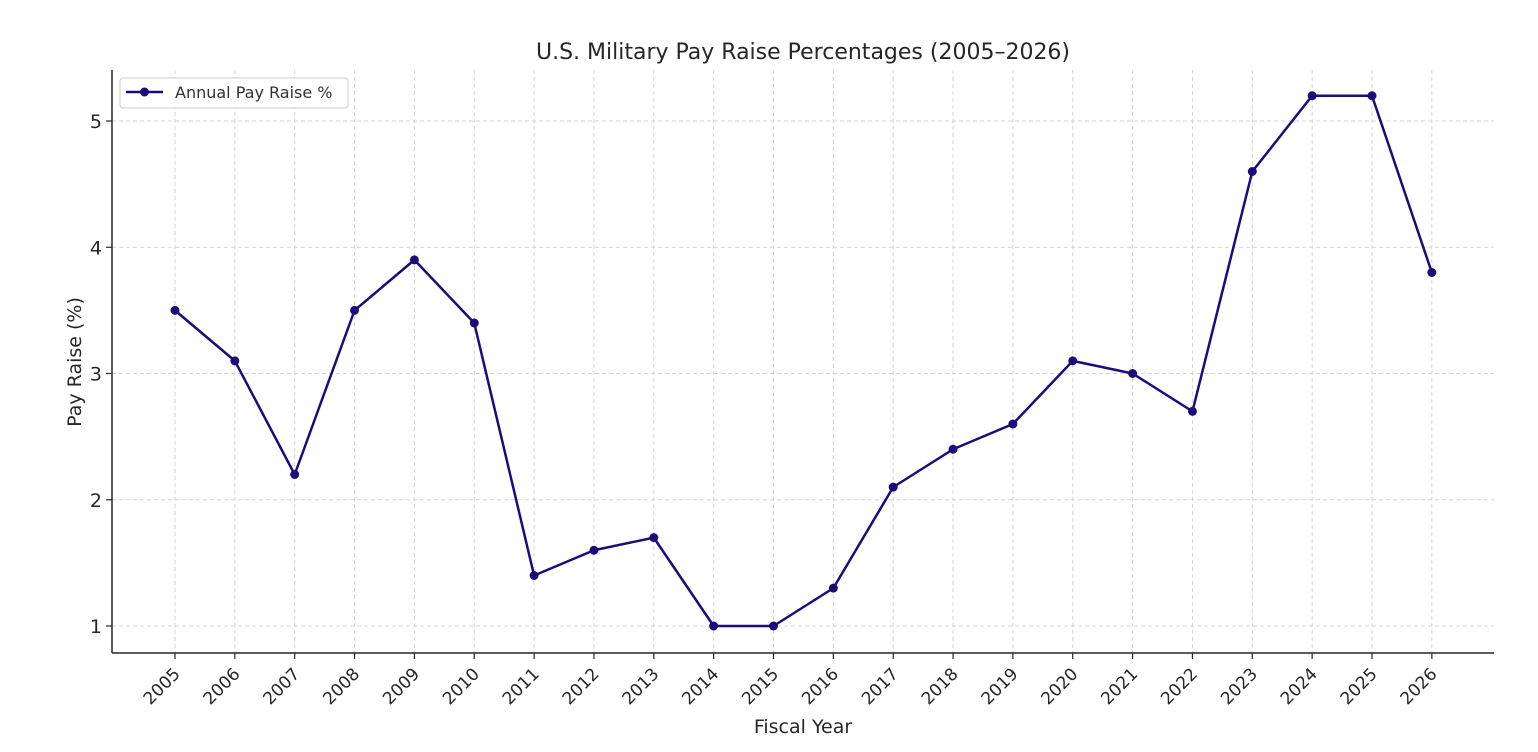 This screenshot has width=1538, height=752. Describe the element at coordinates (1239, 686) in the screenshot. I see `x-tick-label: 2023` at that location.